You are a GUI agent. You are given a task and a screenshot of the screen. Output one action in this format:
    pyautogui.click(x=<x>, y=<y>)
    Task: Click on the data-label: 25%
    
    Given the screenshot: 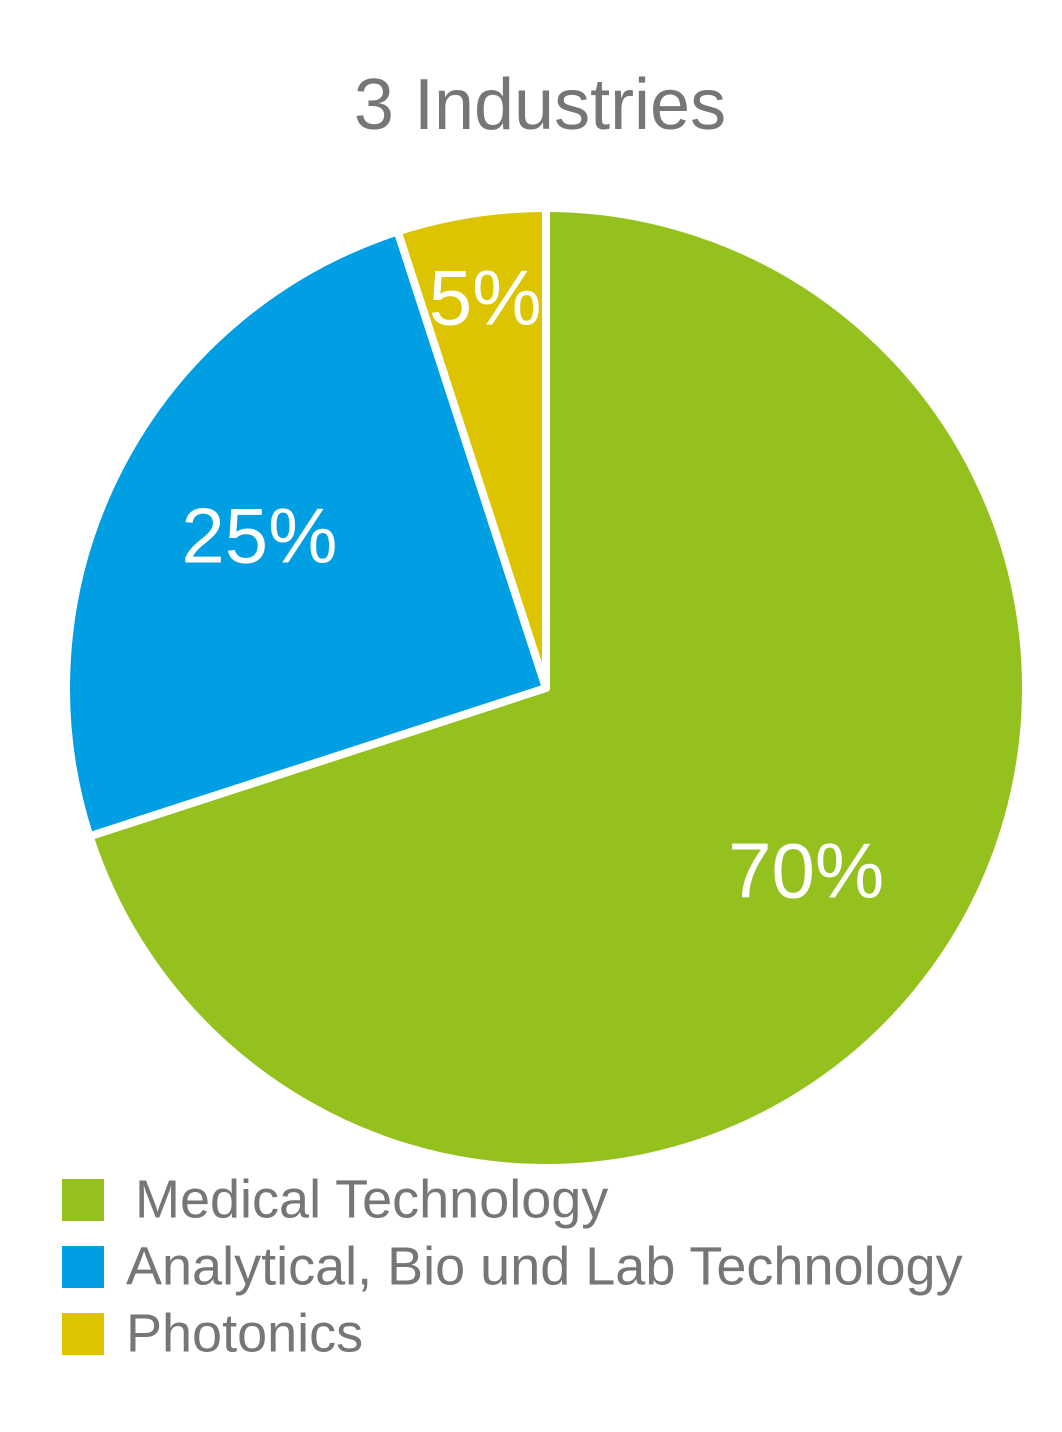 What is the action you would take?
    pyautogui.click(x=259, y=536)
    